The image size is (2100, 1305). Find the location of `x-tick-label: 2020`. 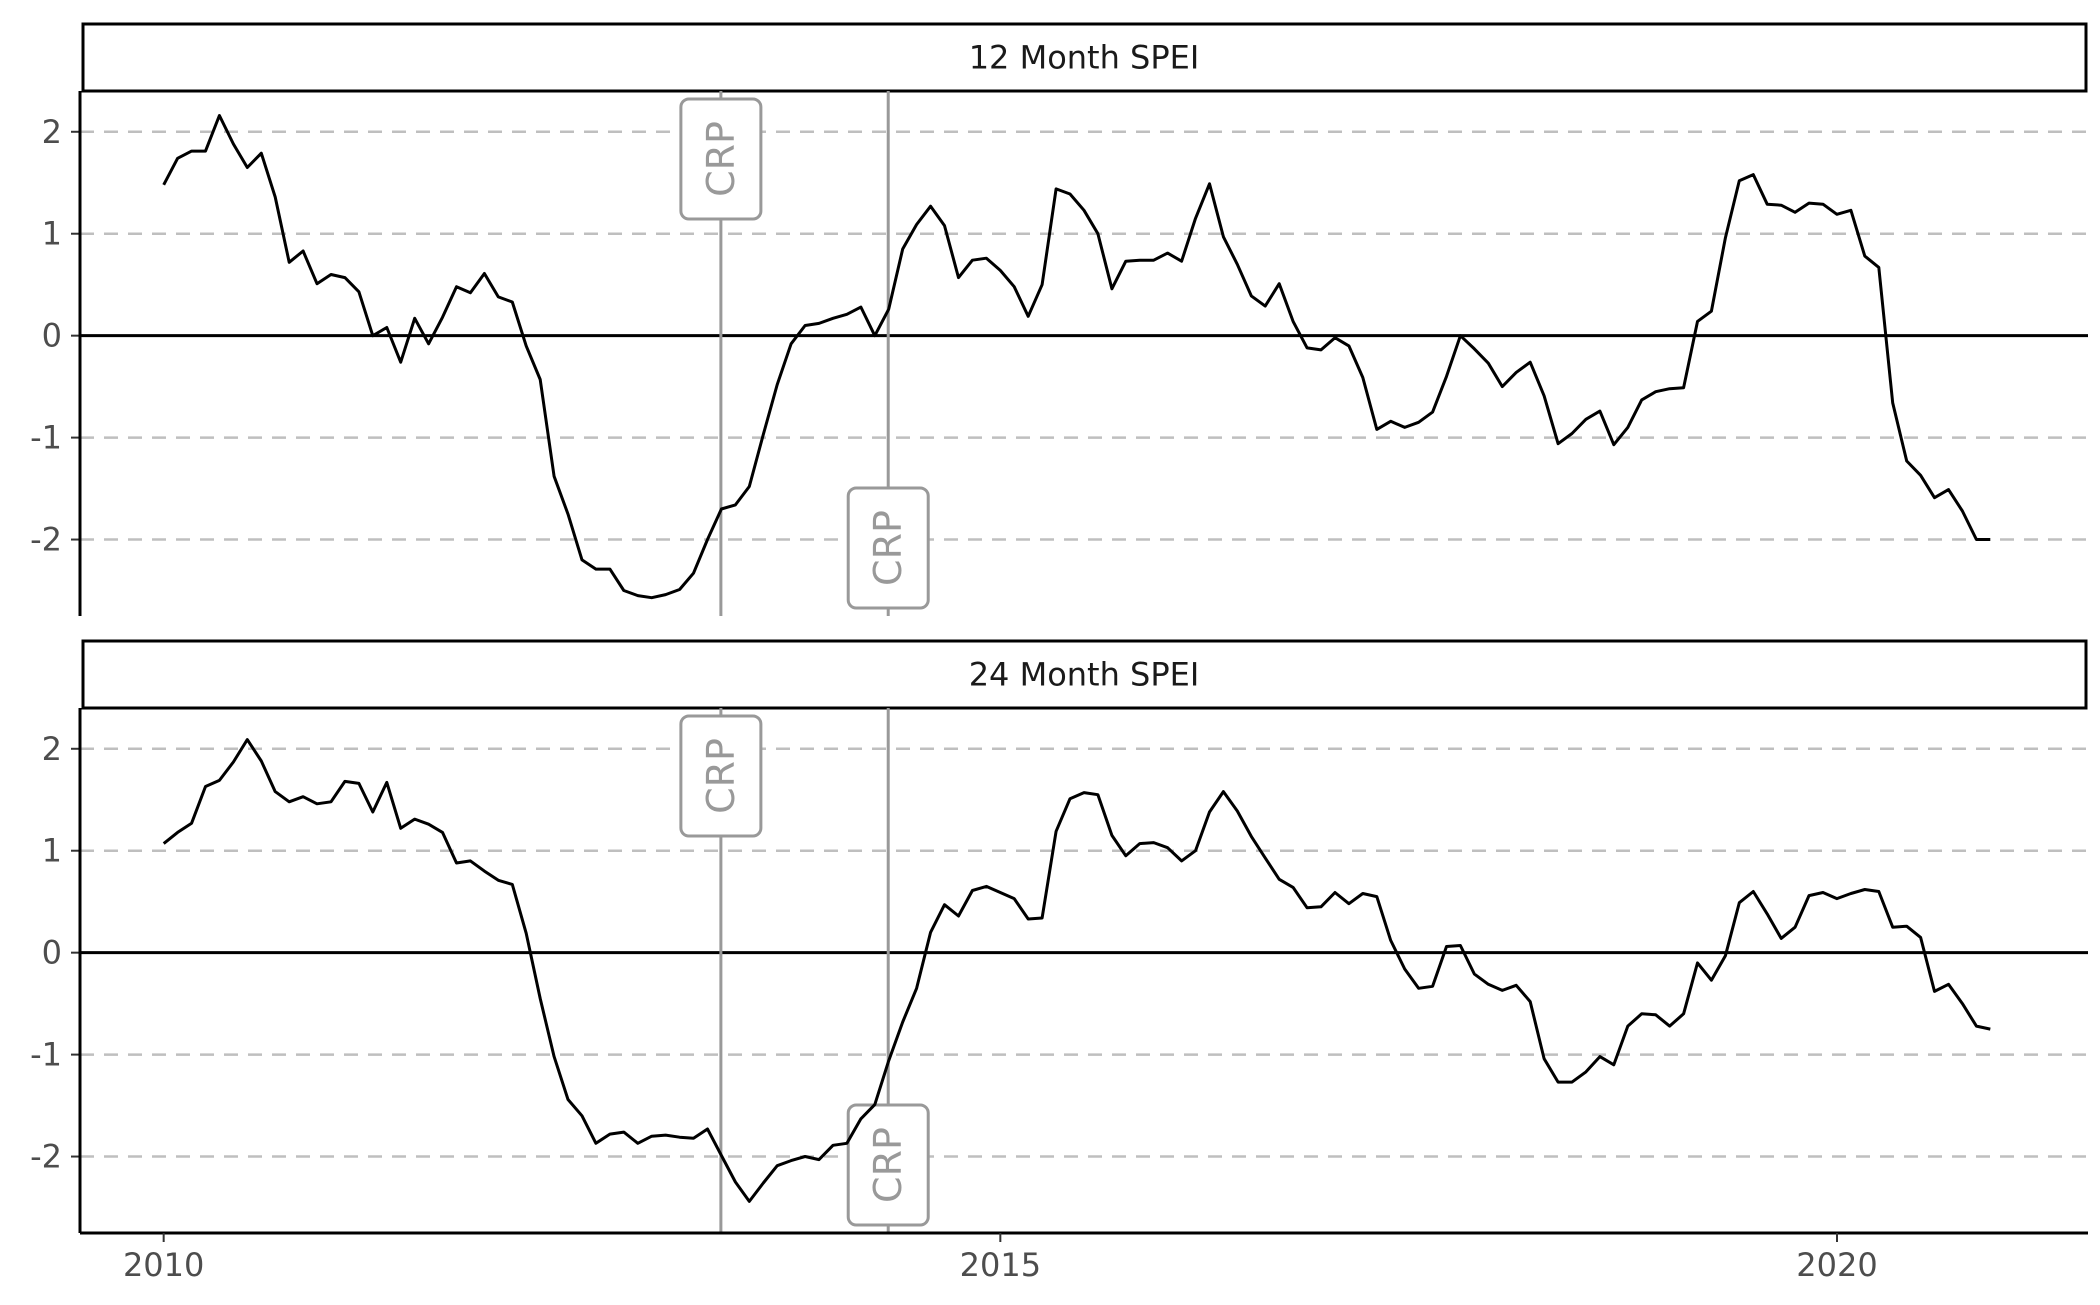

x-tick-label: 2020 is located at coordinates (1836, 1265).